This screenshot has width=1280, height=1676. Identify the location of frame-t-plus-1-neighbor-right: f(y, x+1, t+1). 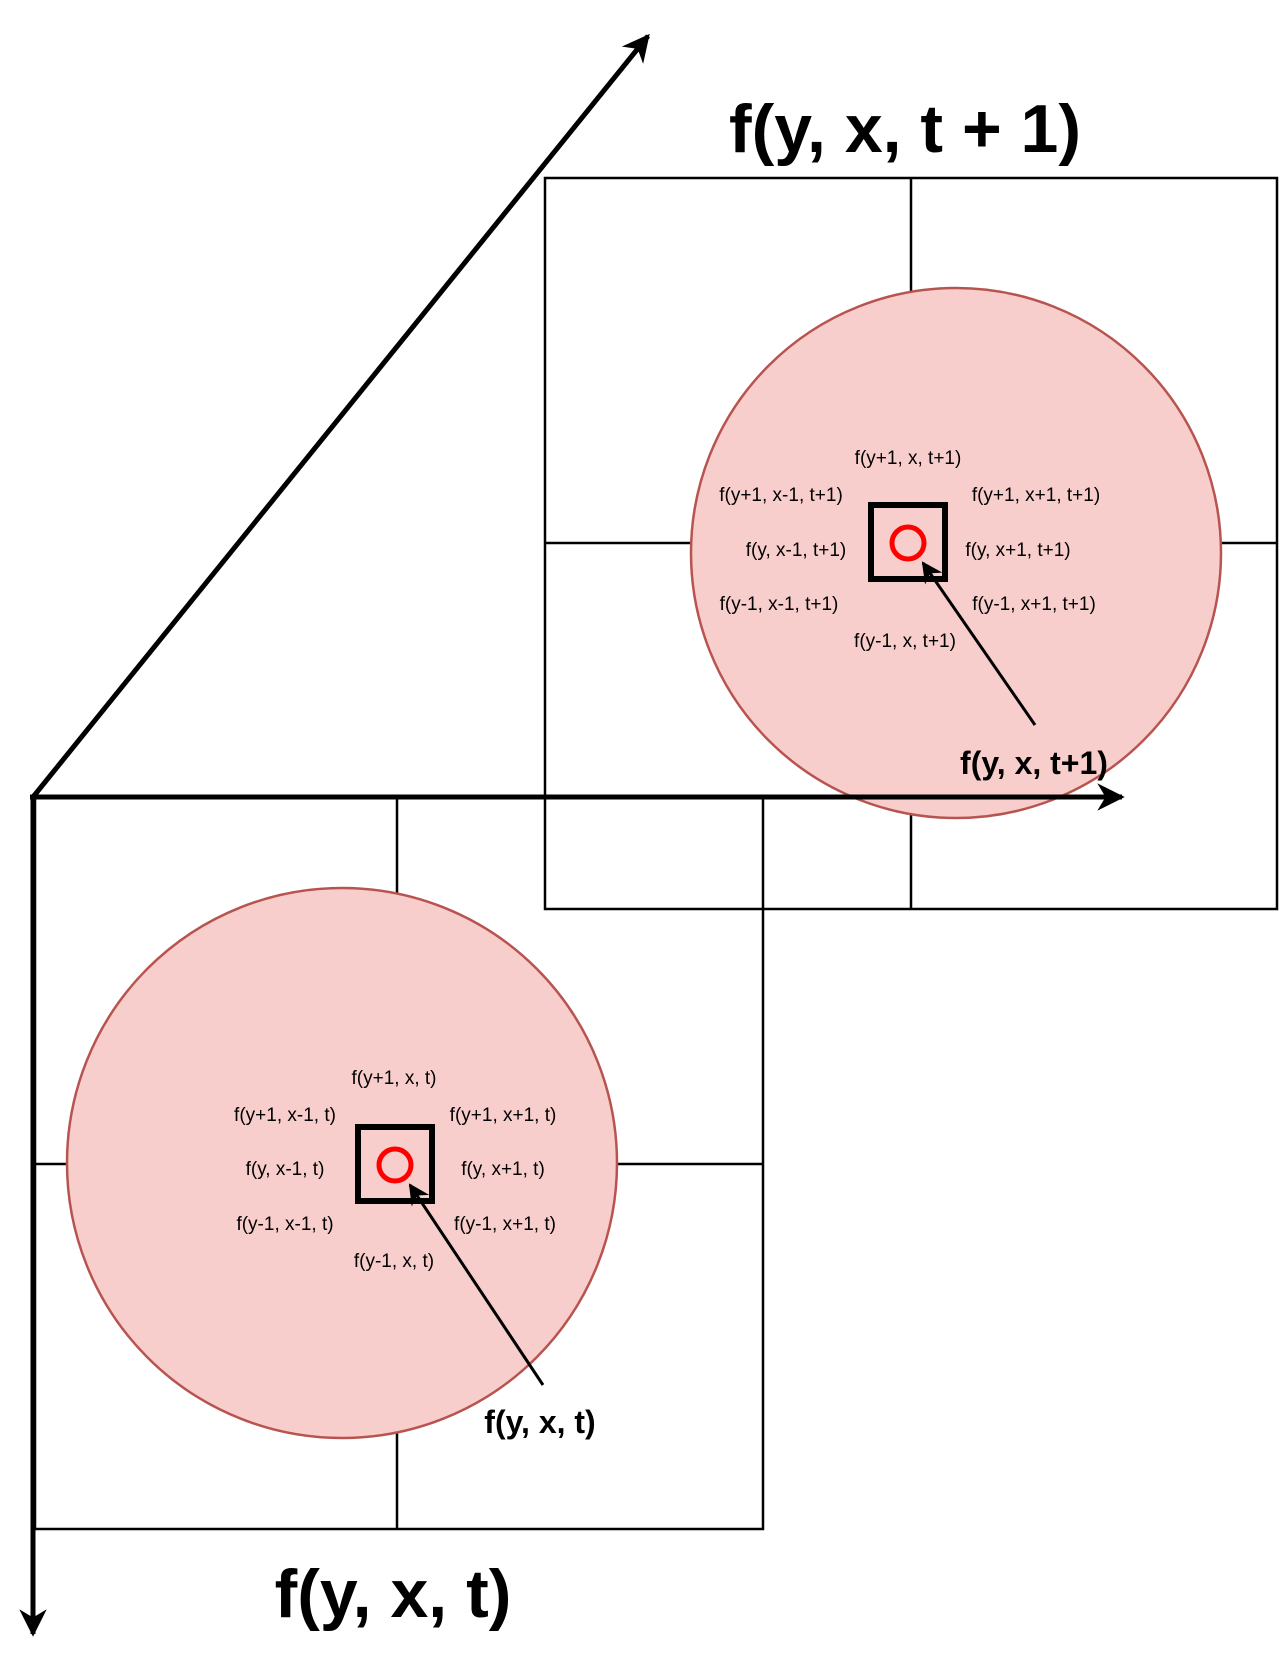
(1017, 550).